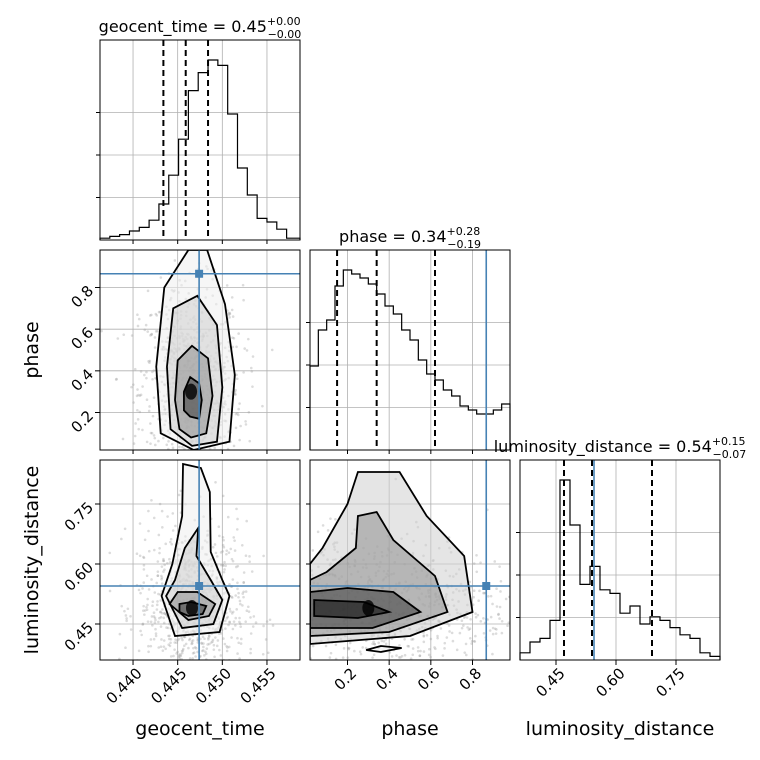  What do you see at coordinates (79, 576) in the screenshot?
I see `y-tick-label: 0.60` at bounding box center [79, 576].